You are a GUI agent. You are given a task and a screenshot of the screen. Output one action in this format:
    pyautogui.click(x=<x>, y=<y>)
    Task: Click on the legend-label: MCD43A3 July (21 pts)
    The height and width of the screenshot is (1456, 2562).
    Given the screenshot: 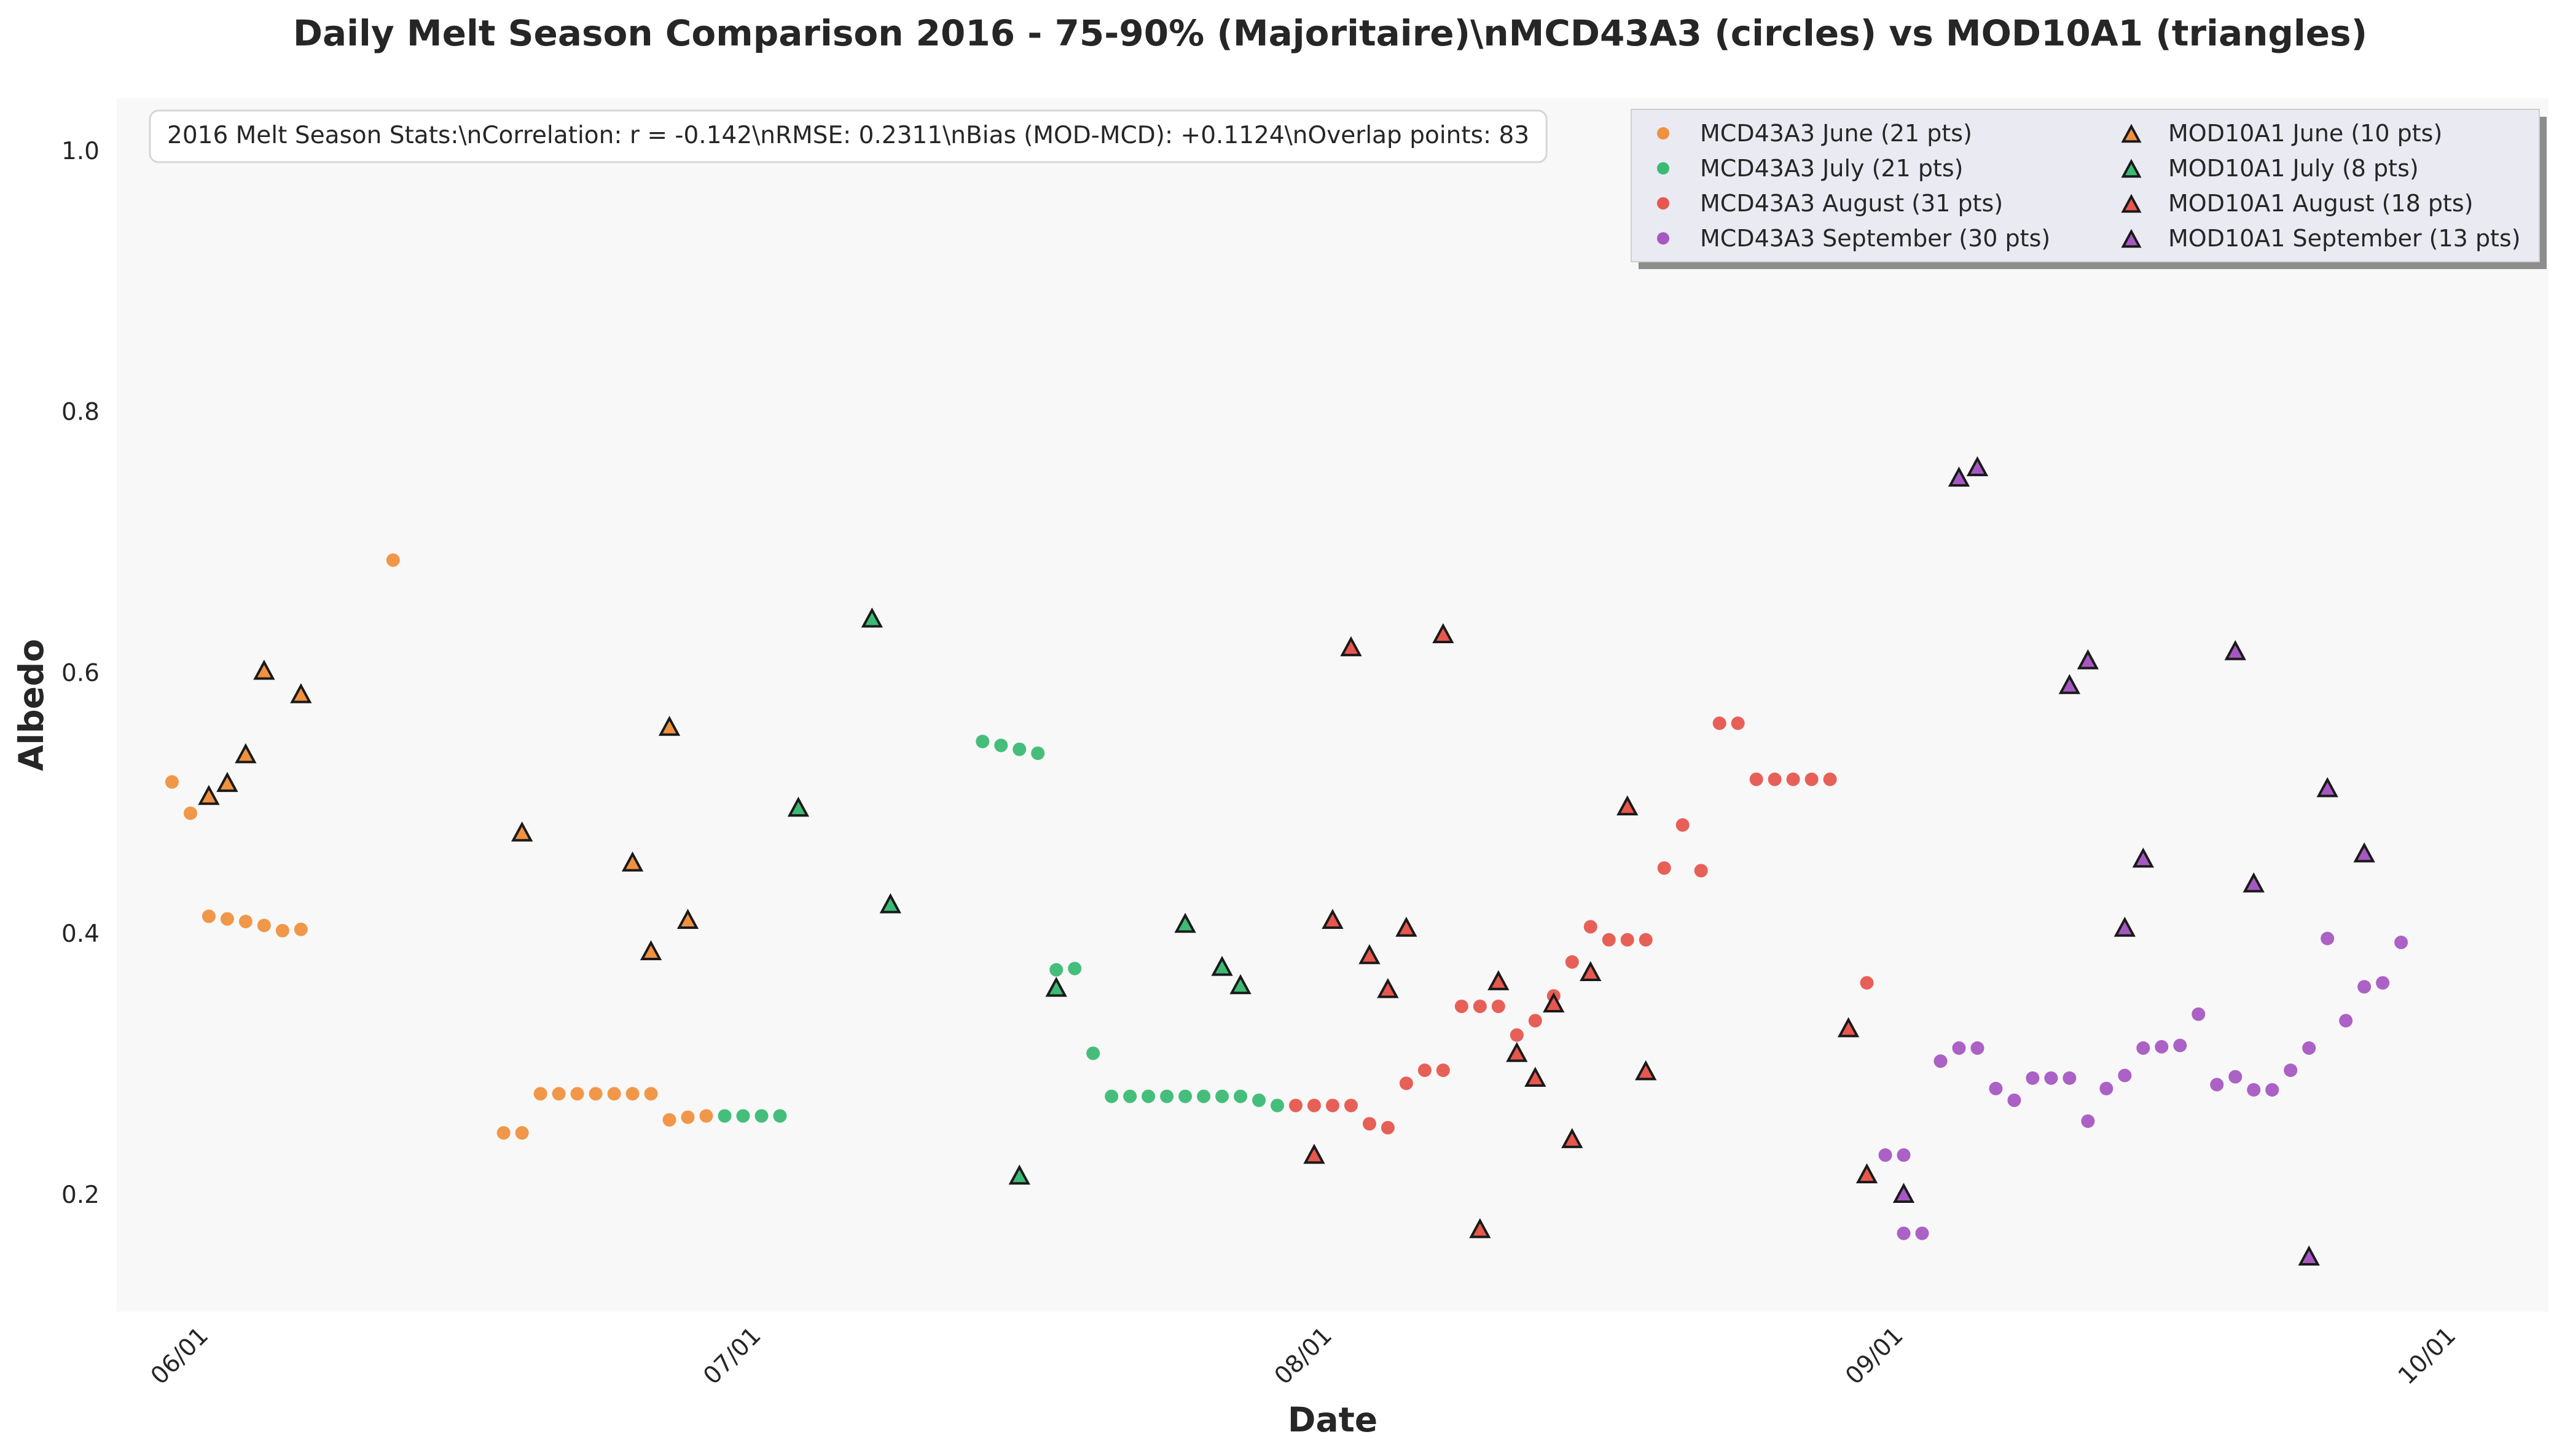 What is the action you would take?
    pyautogui.click(x=1832, y=168)
    